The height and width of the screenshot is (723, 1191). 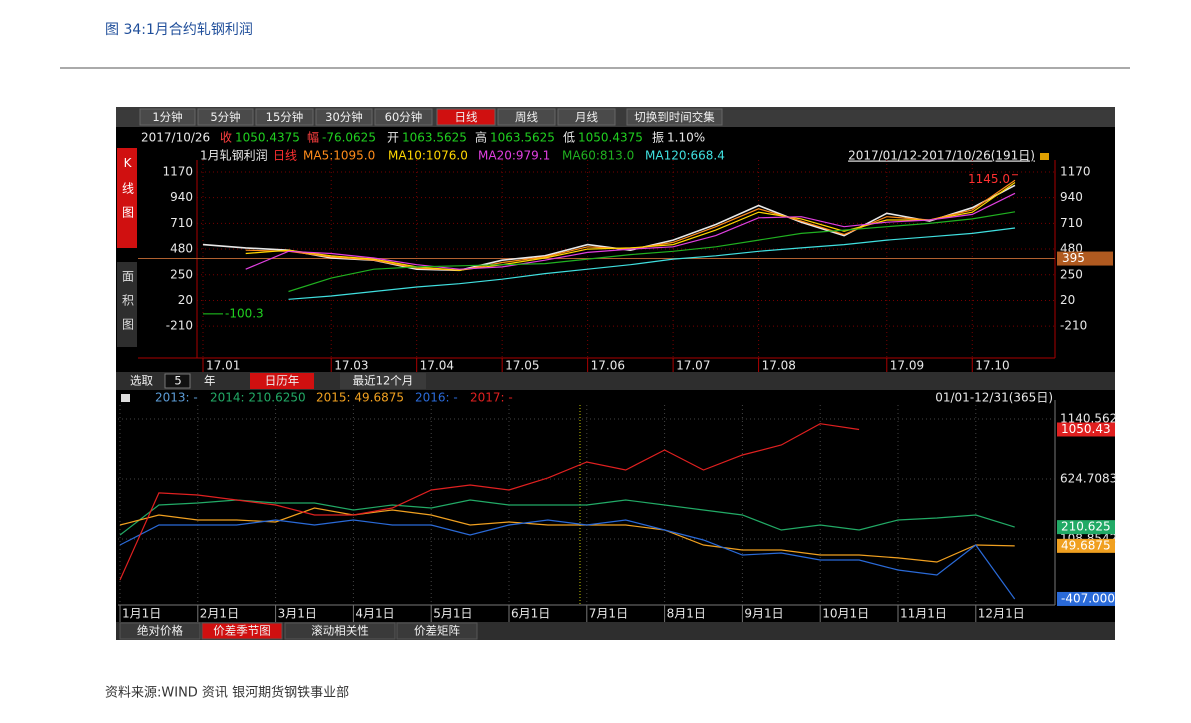 I want to click on x-tick-label: 17.01, so click(x=223, y=366).